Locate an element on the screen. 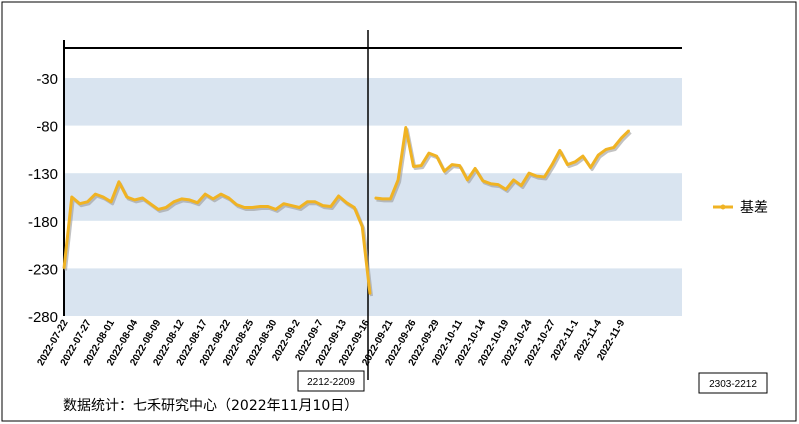 This screenshot has width=799, height=424. y-tick-label: -30 is located at coordinates (47, 79).